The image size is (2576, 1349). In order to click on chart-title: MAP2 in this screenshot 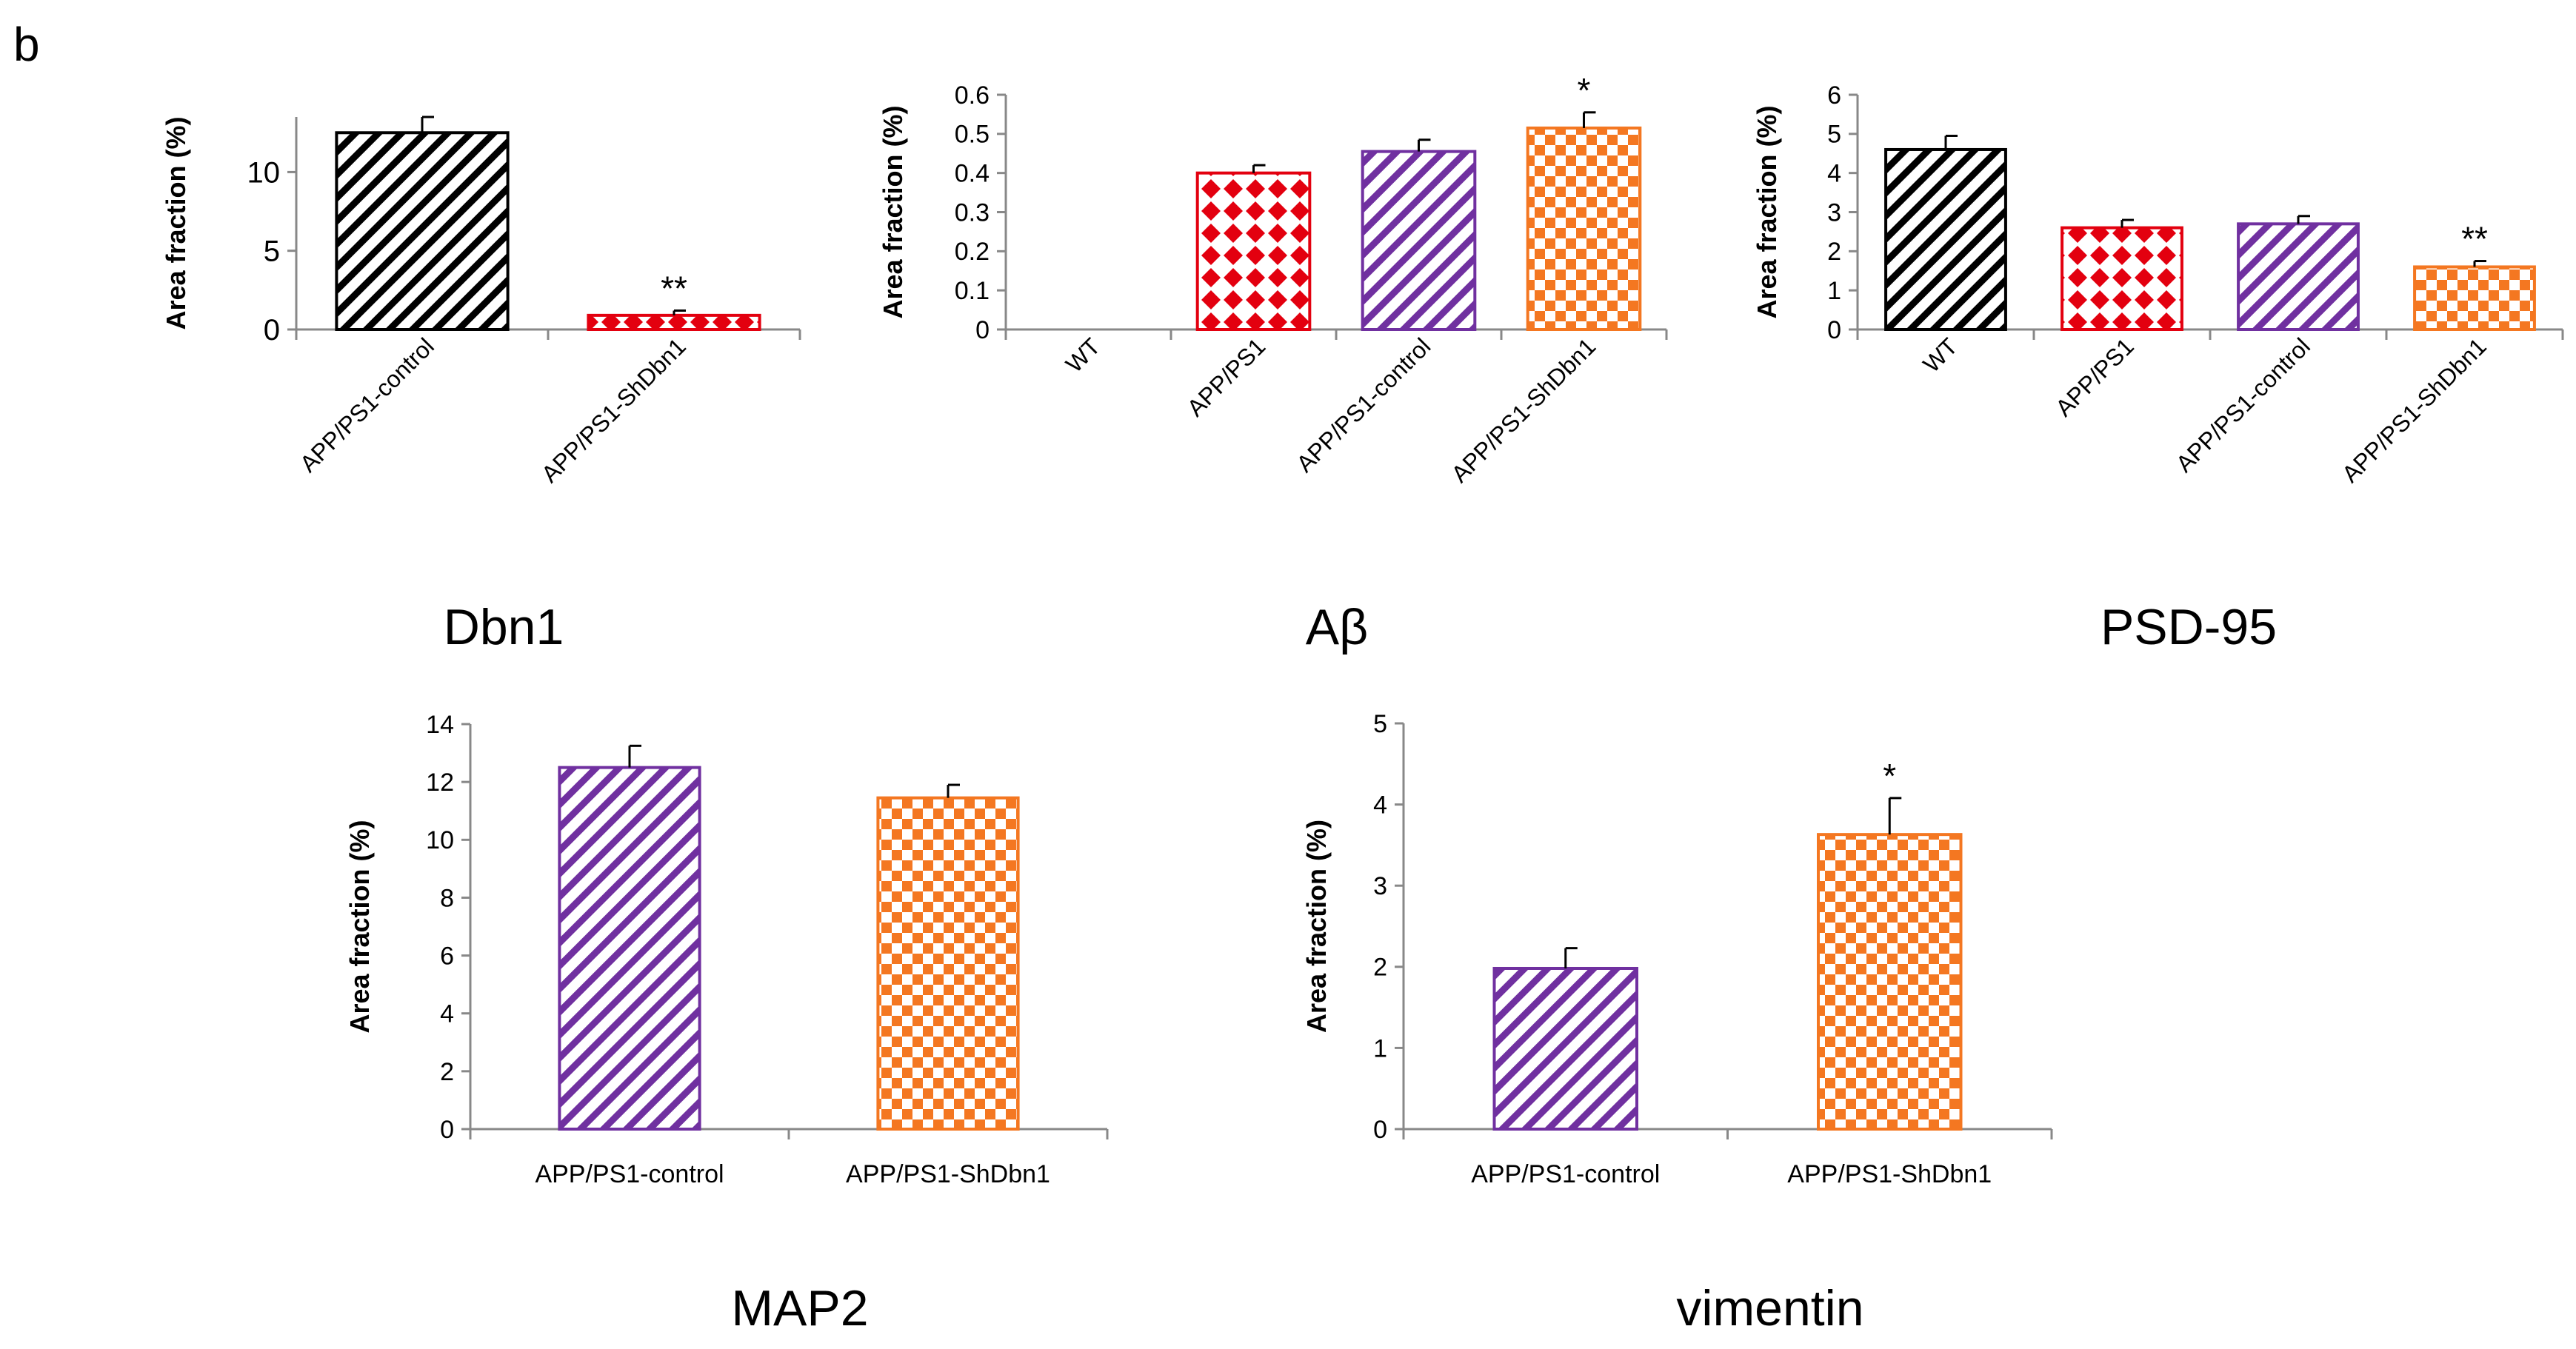, I will do `click(799, 1308)`.